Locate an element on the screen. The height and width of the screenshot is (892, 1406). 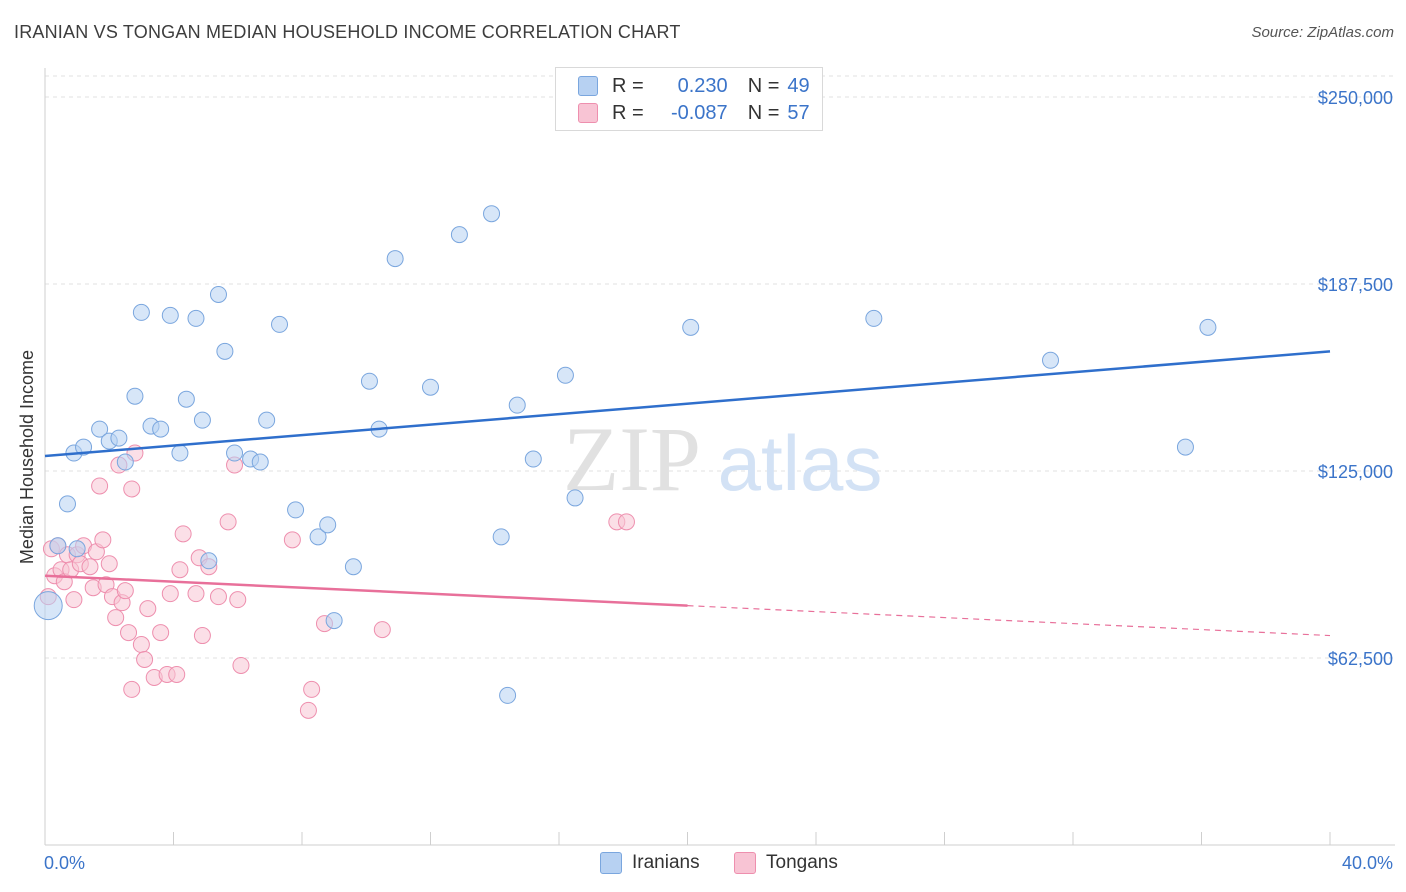
legend-row-tongan: R = -0.087 N = 57 is located at coordinates (694, 113).